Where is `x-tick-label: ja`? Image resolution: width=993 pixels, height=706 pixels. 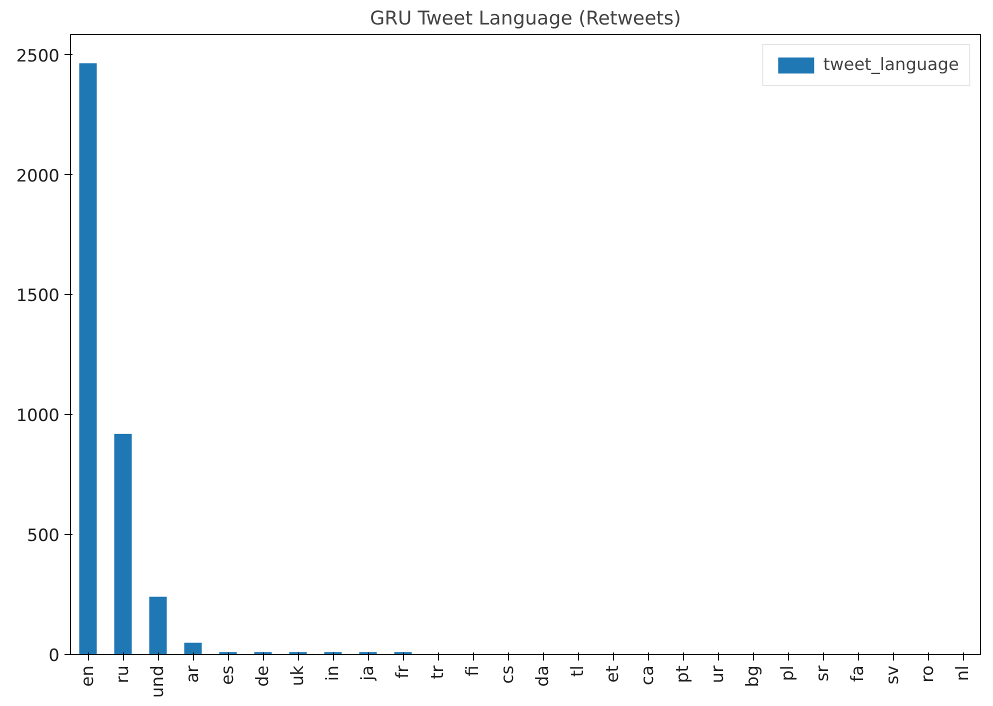
x-tick-label: ja is located at coordinates (368, 674).